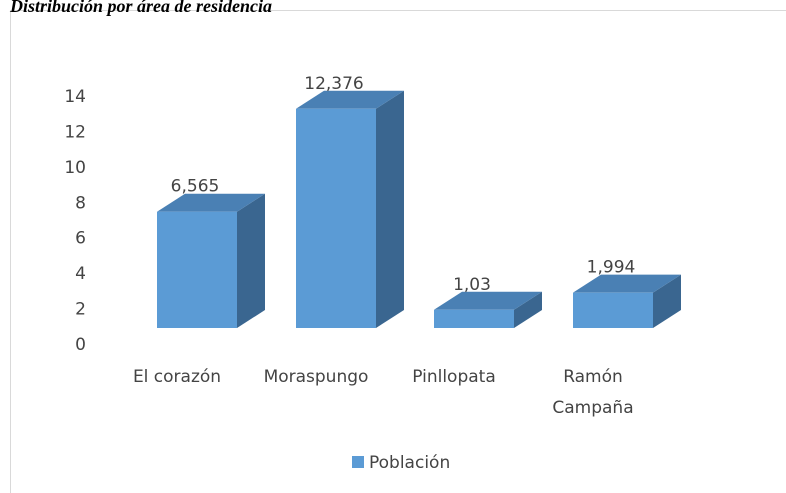 The image size is (786, 493). I want to click on data-label: 6,565, so click(195, 187).